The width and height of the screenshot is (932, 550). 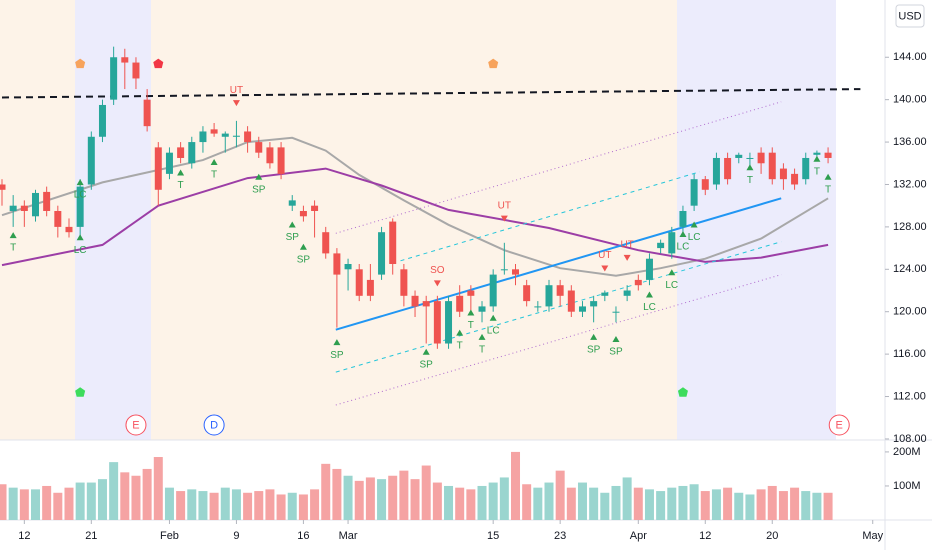 I want to click on x-tick-label: May, so click(x=872, y=536).